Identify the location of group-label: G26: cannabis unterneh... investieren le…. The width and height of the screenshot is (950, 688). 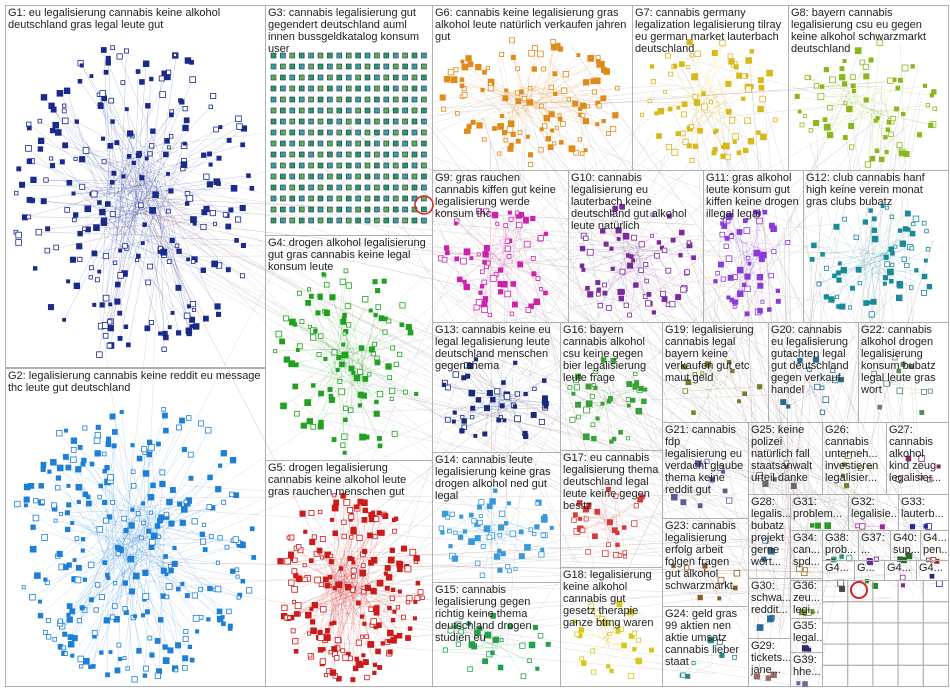
(852, 454).